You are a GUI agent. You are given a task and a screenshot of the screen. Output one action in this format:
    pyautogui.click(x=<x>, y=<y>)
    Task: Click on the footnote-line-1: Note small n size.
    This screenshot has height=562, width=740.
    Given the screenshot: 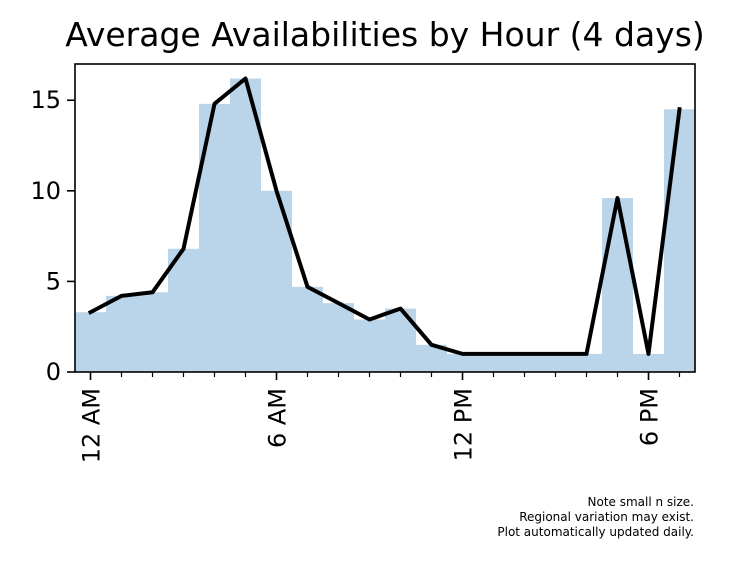 What is the action you would take?
    pyautogui.click(x=641, y=502)
    